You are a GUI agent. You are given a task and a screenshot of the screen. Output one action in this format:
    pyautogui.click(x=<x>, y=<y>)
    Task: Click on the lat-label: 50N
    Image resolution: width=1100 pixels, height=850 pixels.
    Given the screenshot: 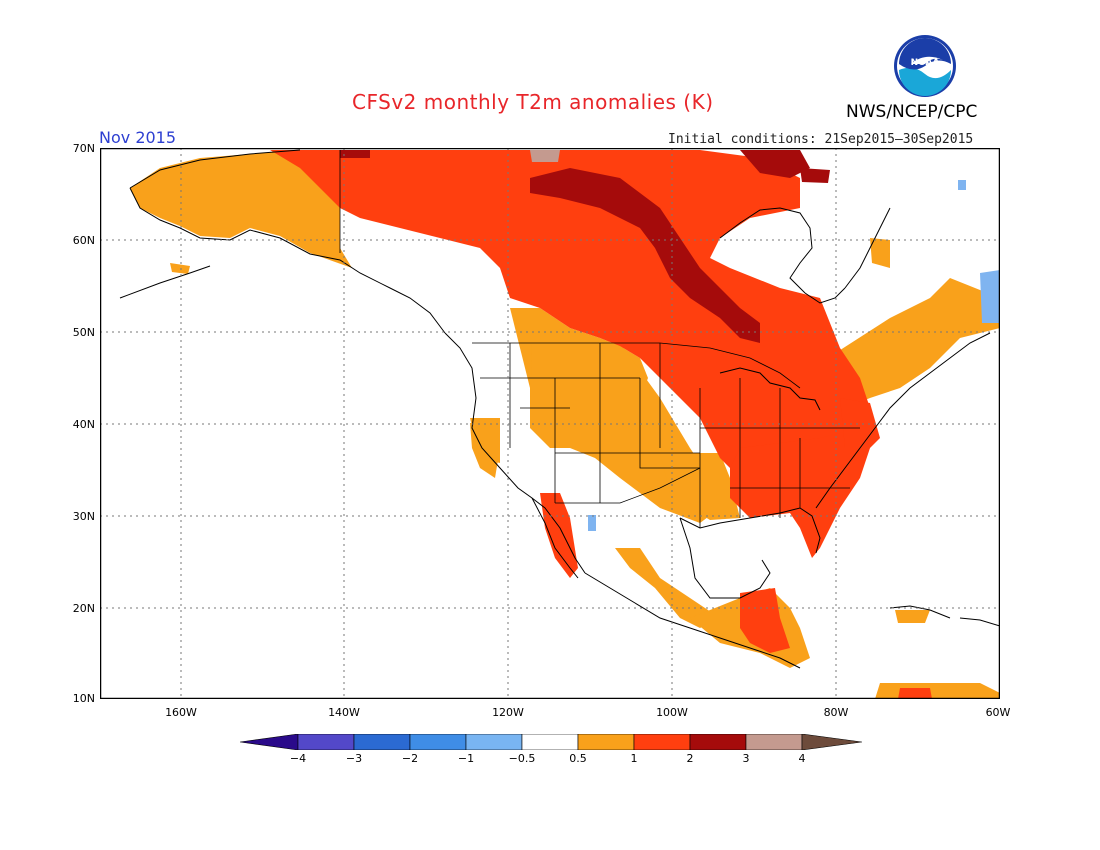 What is the action you would take?
    pyautogui.click(x=83, y=332)
    